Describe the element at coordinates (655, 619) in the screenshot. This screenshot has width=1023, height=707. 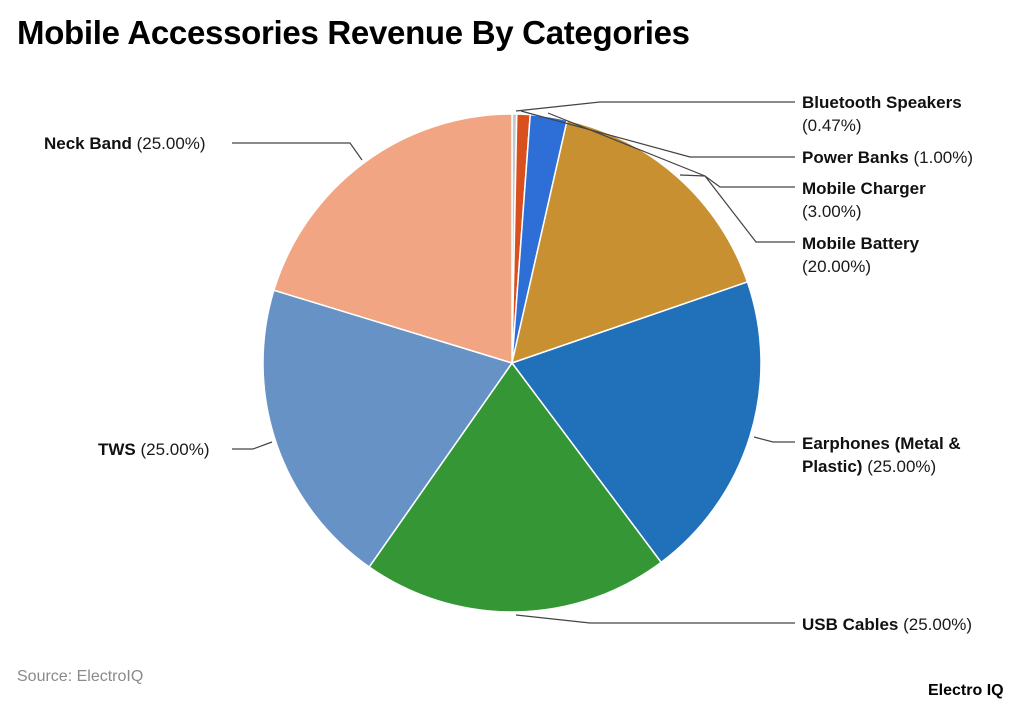
I see `leader-line-usb-cables` at that location.